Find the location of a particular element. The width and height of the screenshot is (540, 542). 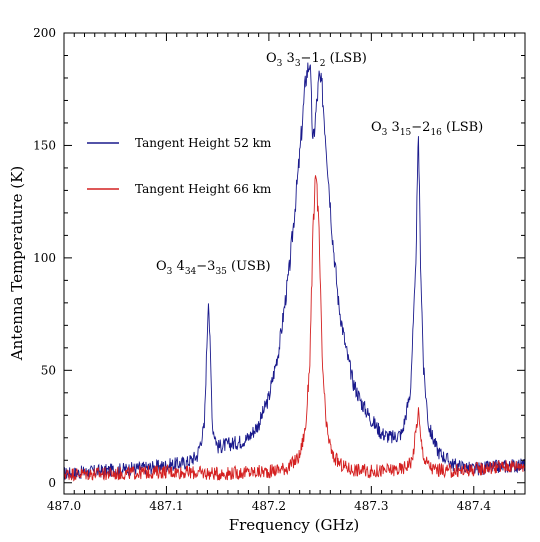

x-axis-title: Frequency (GHz) is located at coordinates (294, 525).